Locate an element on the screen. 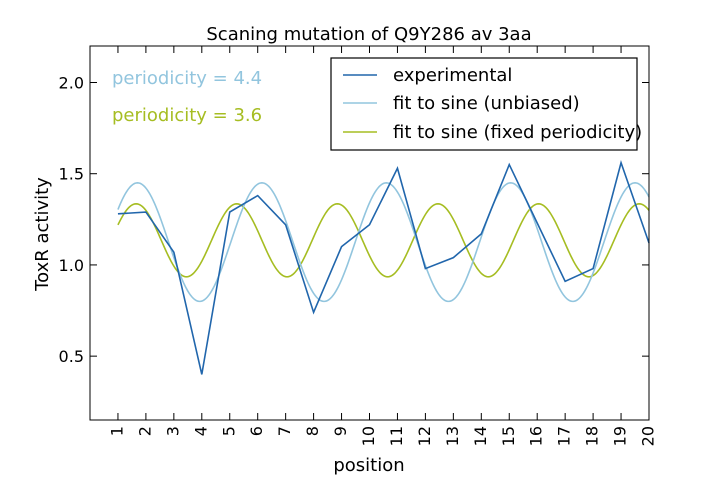 This screenshot has width=720, height=480. x-tick-label: 11 is located at coordinates (396, 436).